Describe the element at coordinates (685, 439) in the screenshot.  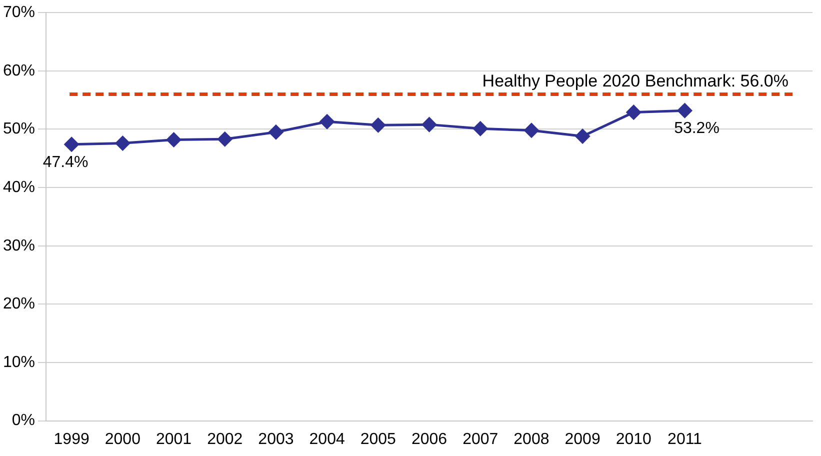
I see `x-tick-label: 2011` at that location.